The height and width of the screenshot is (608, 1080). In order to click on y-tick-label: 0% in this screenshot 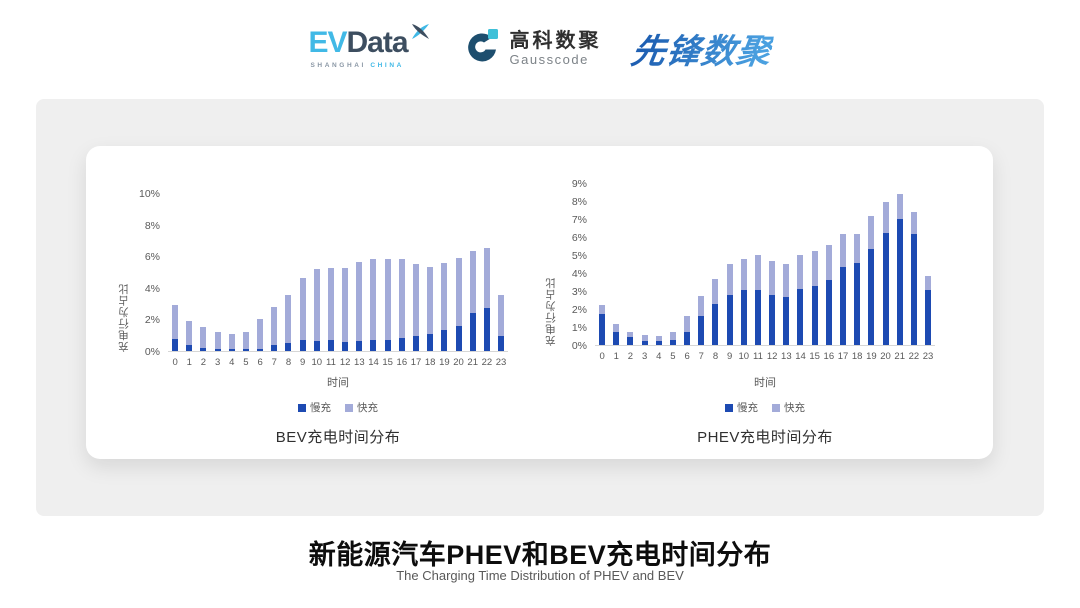, I will do `click(579, 346)`.